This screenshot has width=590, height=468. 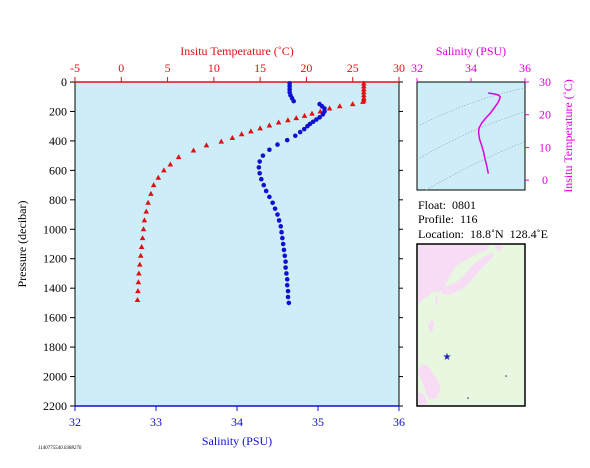 I want to click on temperature-tick-label: 0, so click(x=121, y=68).